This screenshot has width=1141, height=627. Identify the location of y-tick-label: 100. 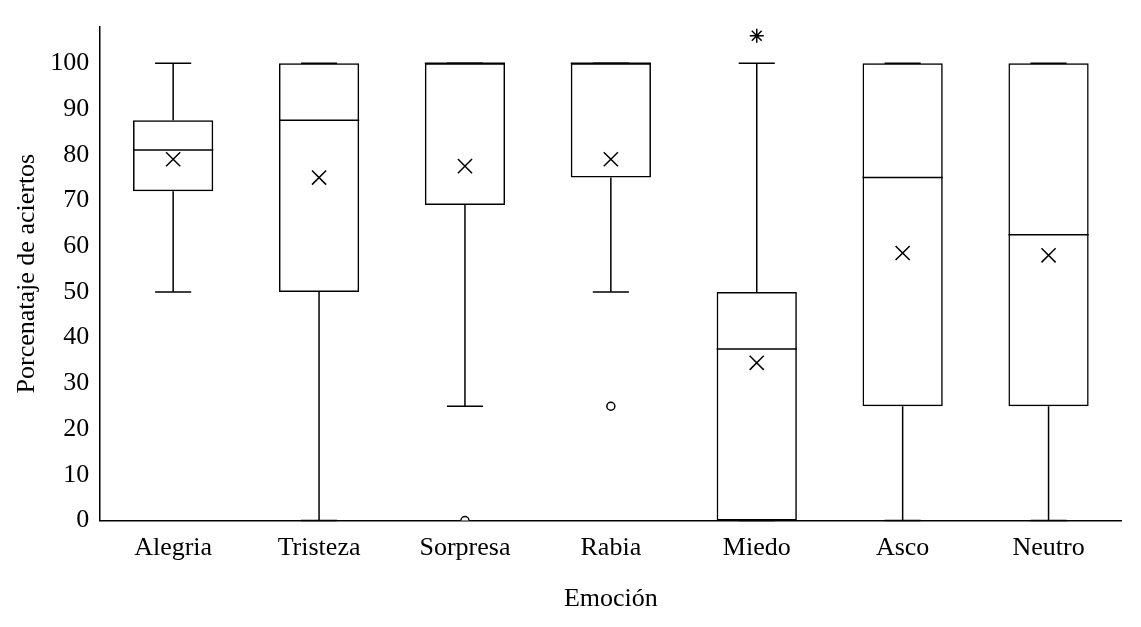
(70, 62).